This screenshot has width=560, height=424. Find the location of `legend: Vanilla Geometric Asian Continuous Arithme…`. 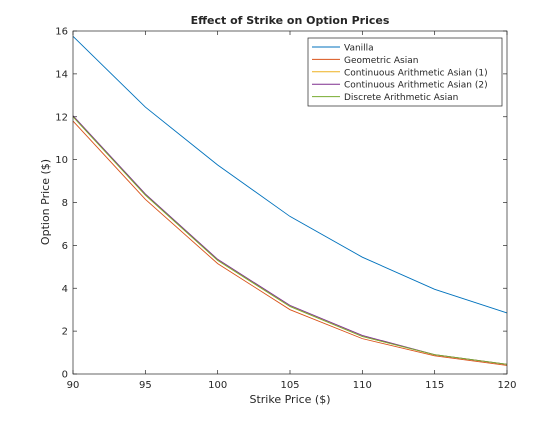

legend: Vanilla Geometric Asian Continuous Arithme… is located at coordinates (405, 72).